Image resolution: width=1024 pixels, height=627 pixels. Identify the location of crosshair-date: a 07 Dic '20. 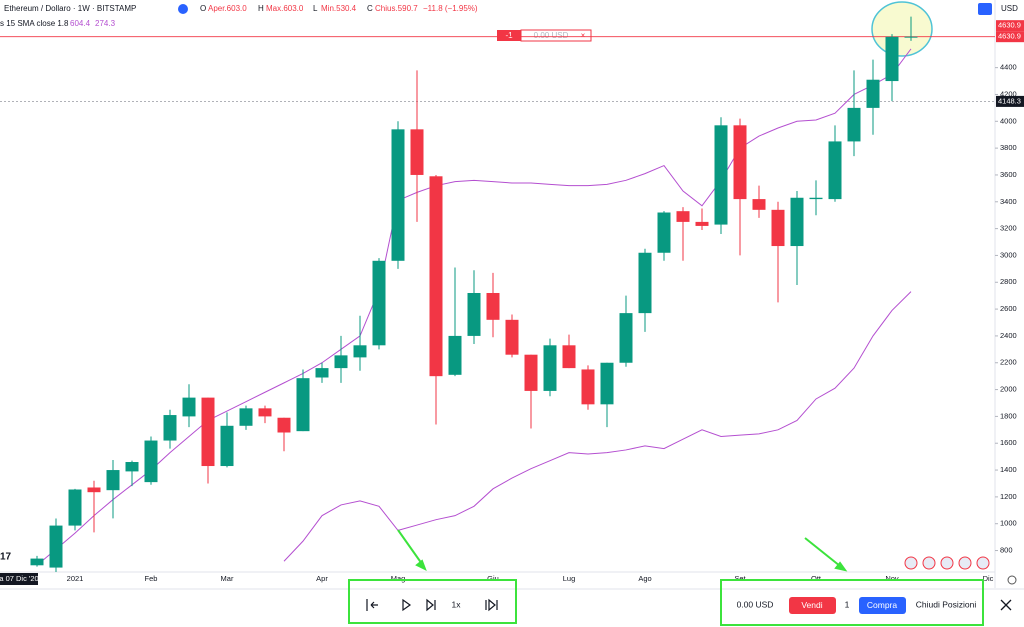
(19, 578).